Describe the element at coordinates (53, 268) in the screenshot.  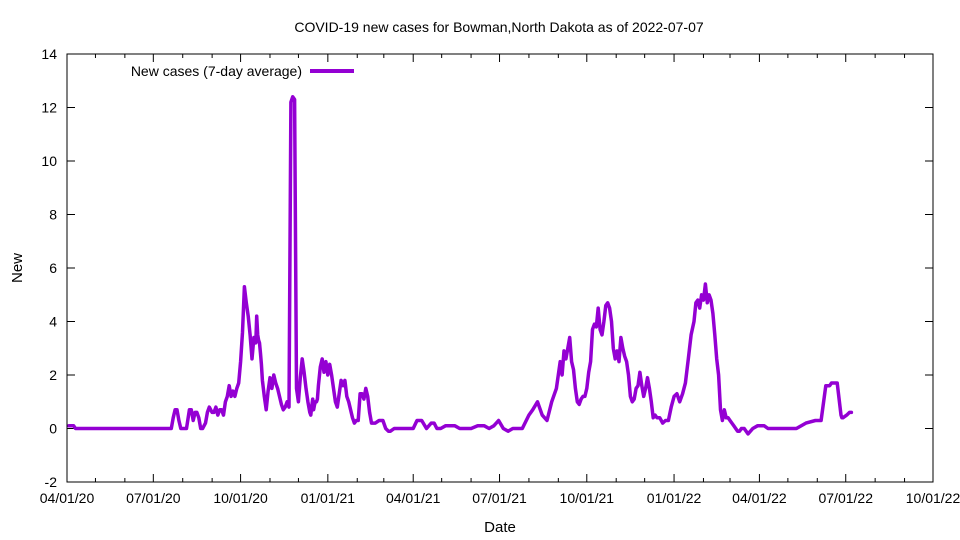
I see `y-tick-label: 6` at that location.